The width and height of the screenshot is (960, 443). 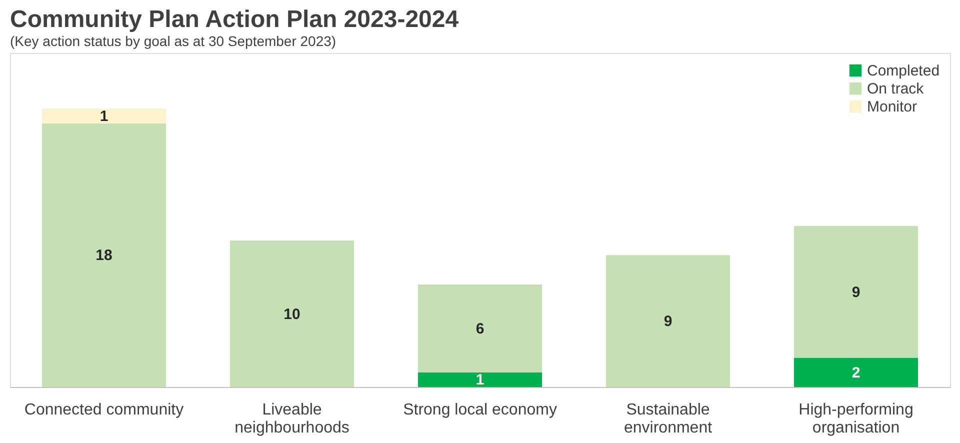 What do you see at coordinates (235, 19) in the screenshot?
I see `chart-title: Community Plan Action Plan 2023-2024` at bounding box center [235, 19].